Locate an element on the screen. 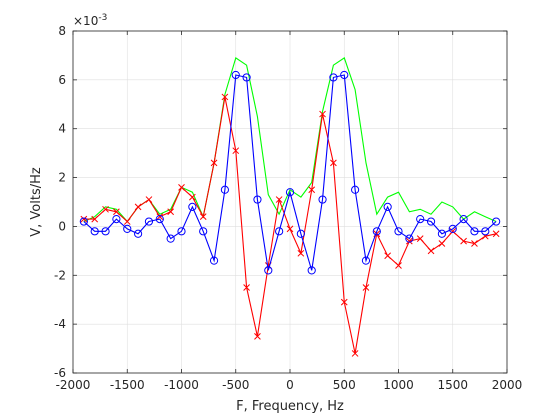 The image size is (560, 420). y-axis-exponent-power: -3 is located at coordinates (102, 18).